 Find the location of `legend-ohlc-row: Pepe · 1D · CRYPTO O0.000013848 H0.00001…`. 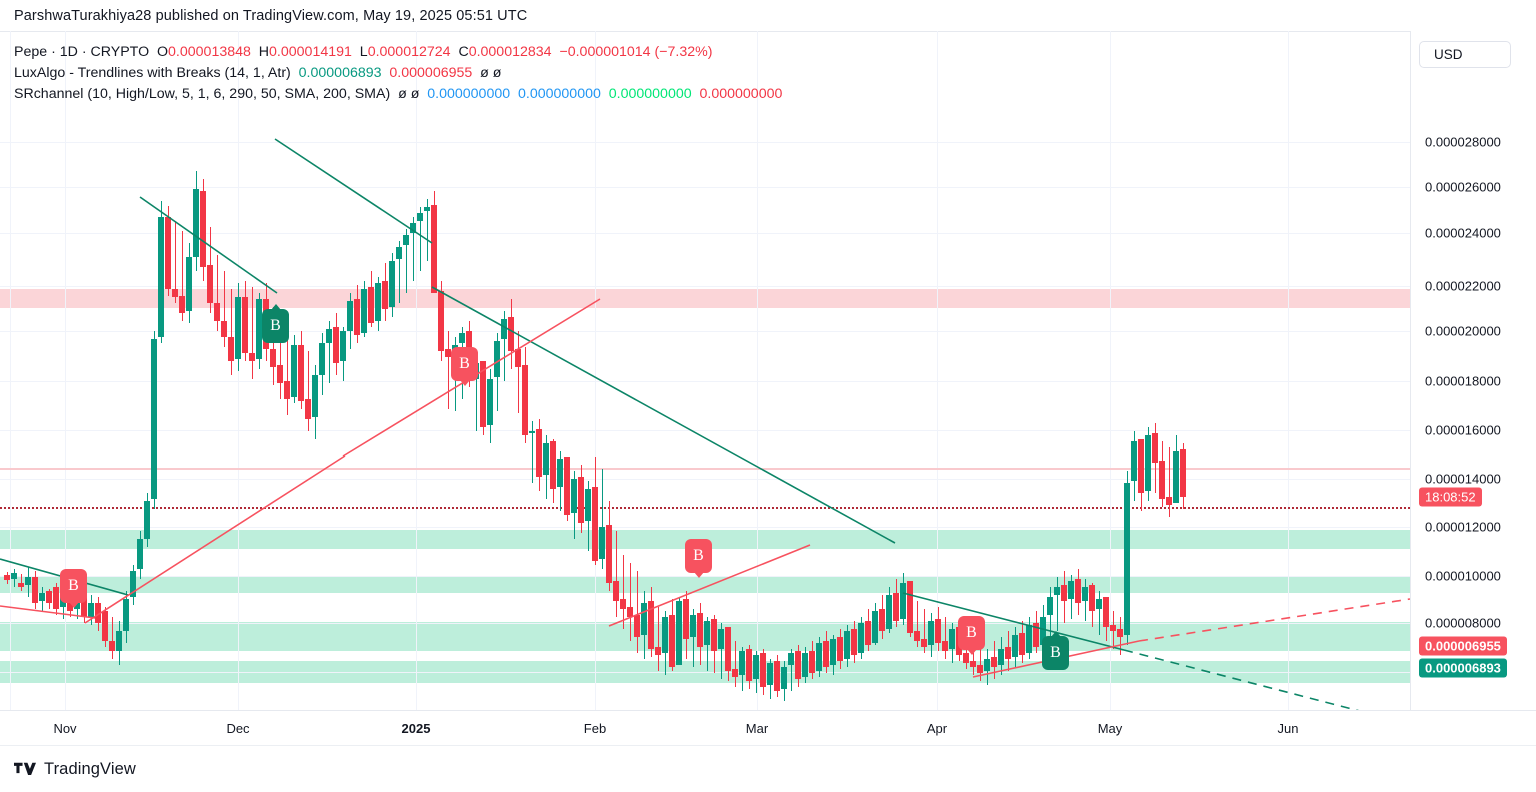

legend-ohlc-row: Pepe · 1D · CRYPTO O0.000013848 H0.00001… is located at coordinates (398, 52).